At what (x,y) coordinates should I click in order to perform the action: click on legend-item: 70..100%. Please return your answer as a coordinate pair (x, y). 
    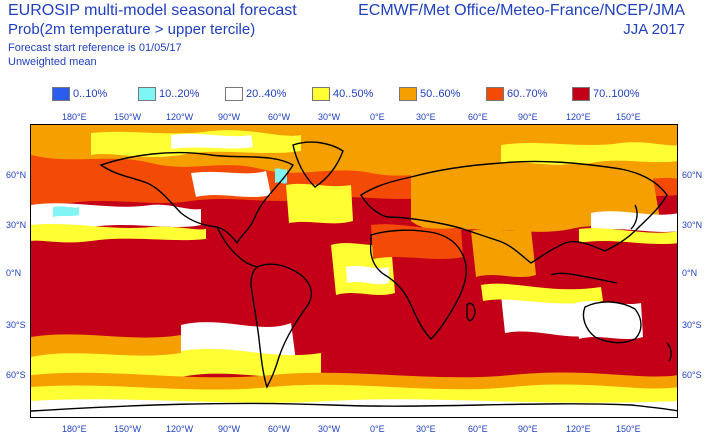
    Looking at the image, I should click on (605, 94).